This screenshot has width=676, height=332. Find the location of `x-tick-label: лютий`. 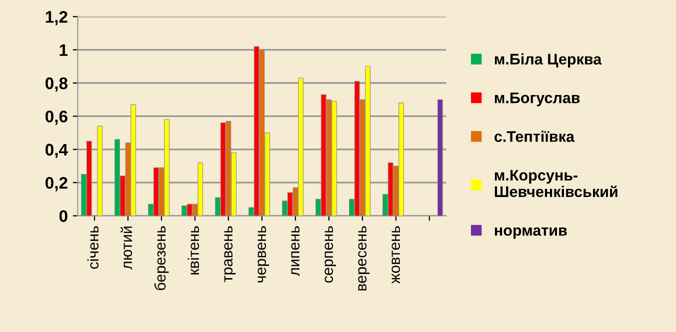

x-tick-label: лютий is located at coordinates (126, 248).